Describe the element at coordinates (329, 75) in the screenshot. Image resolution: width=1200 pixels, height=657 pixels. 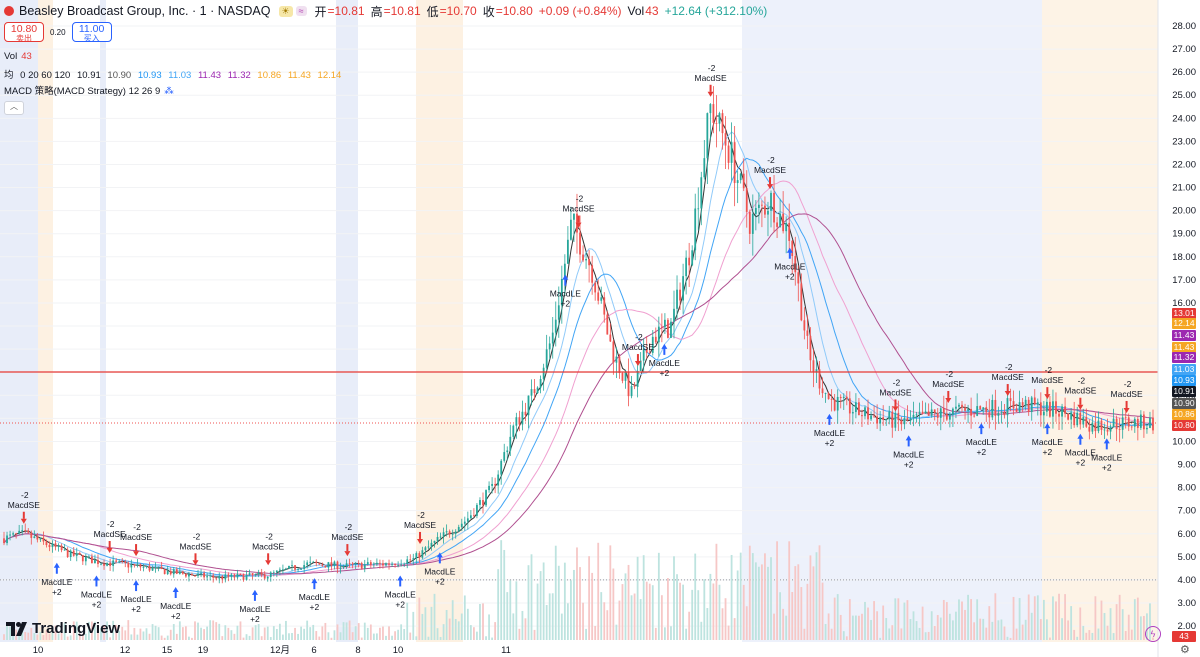
I see `ma-value: 12.14` at that location.